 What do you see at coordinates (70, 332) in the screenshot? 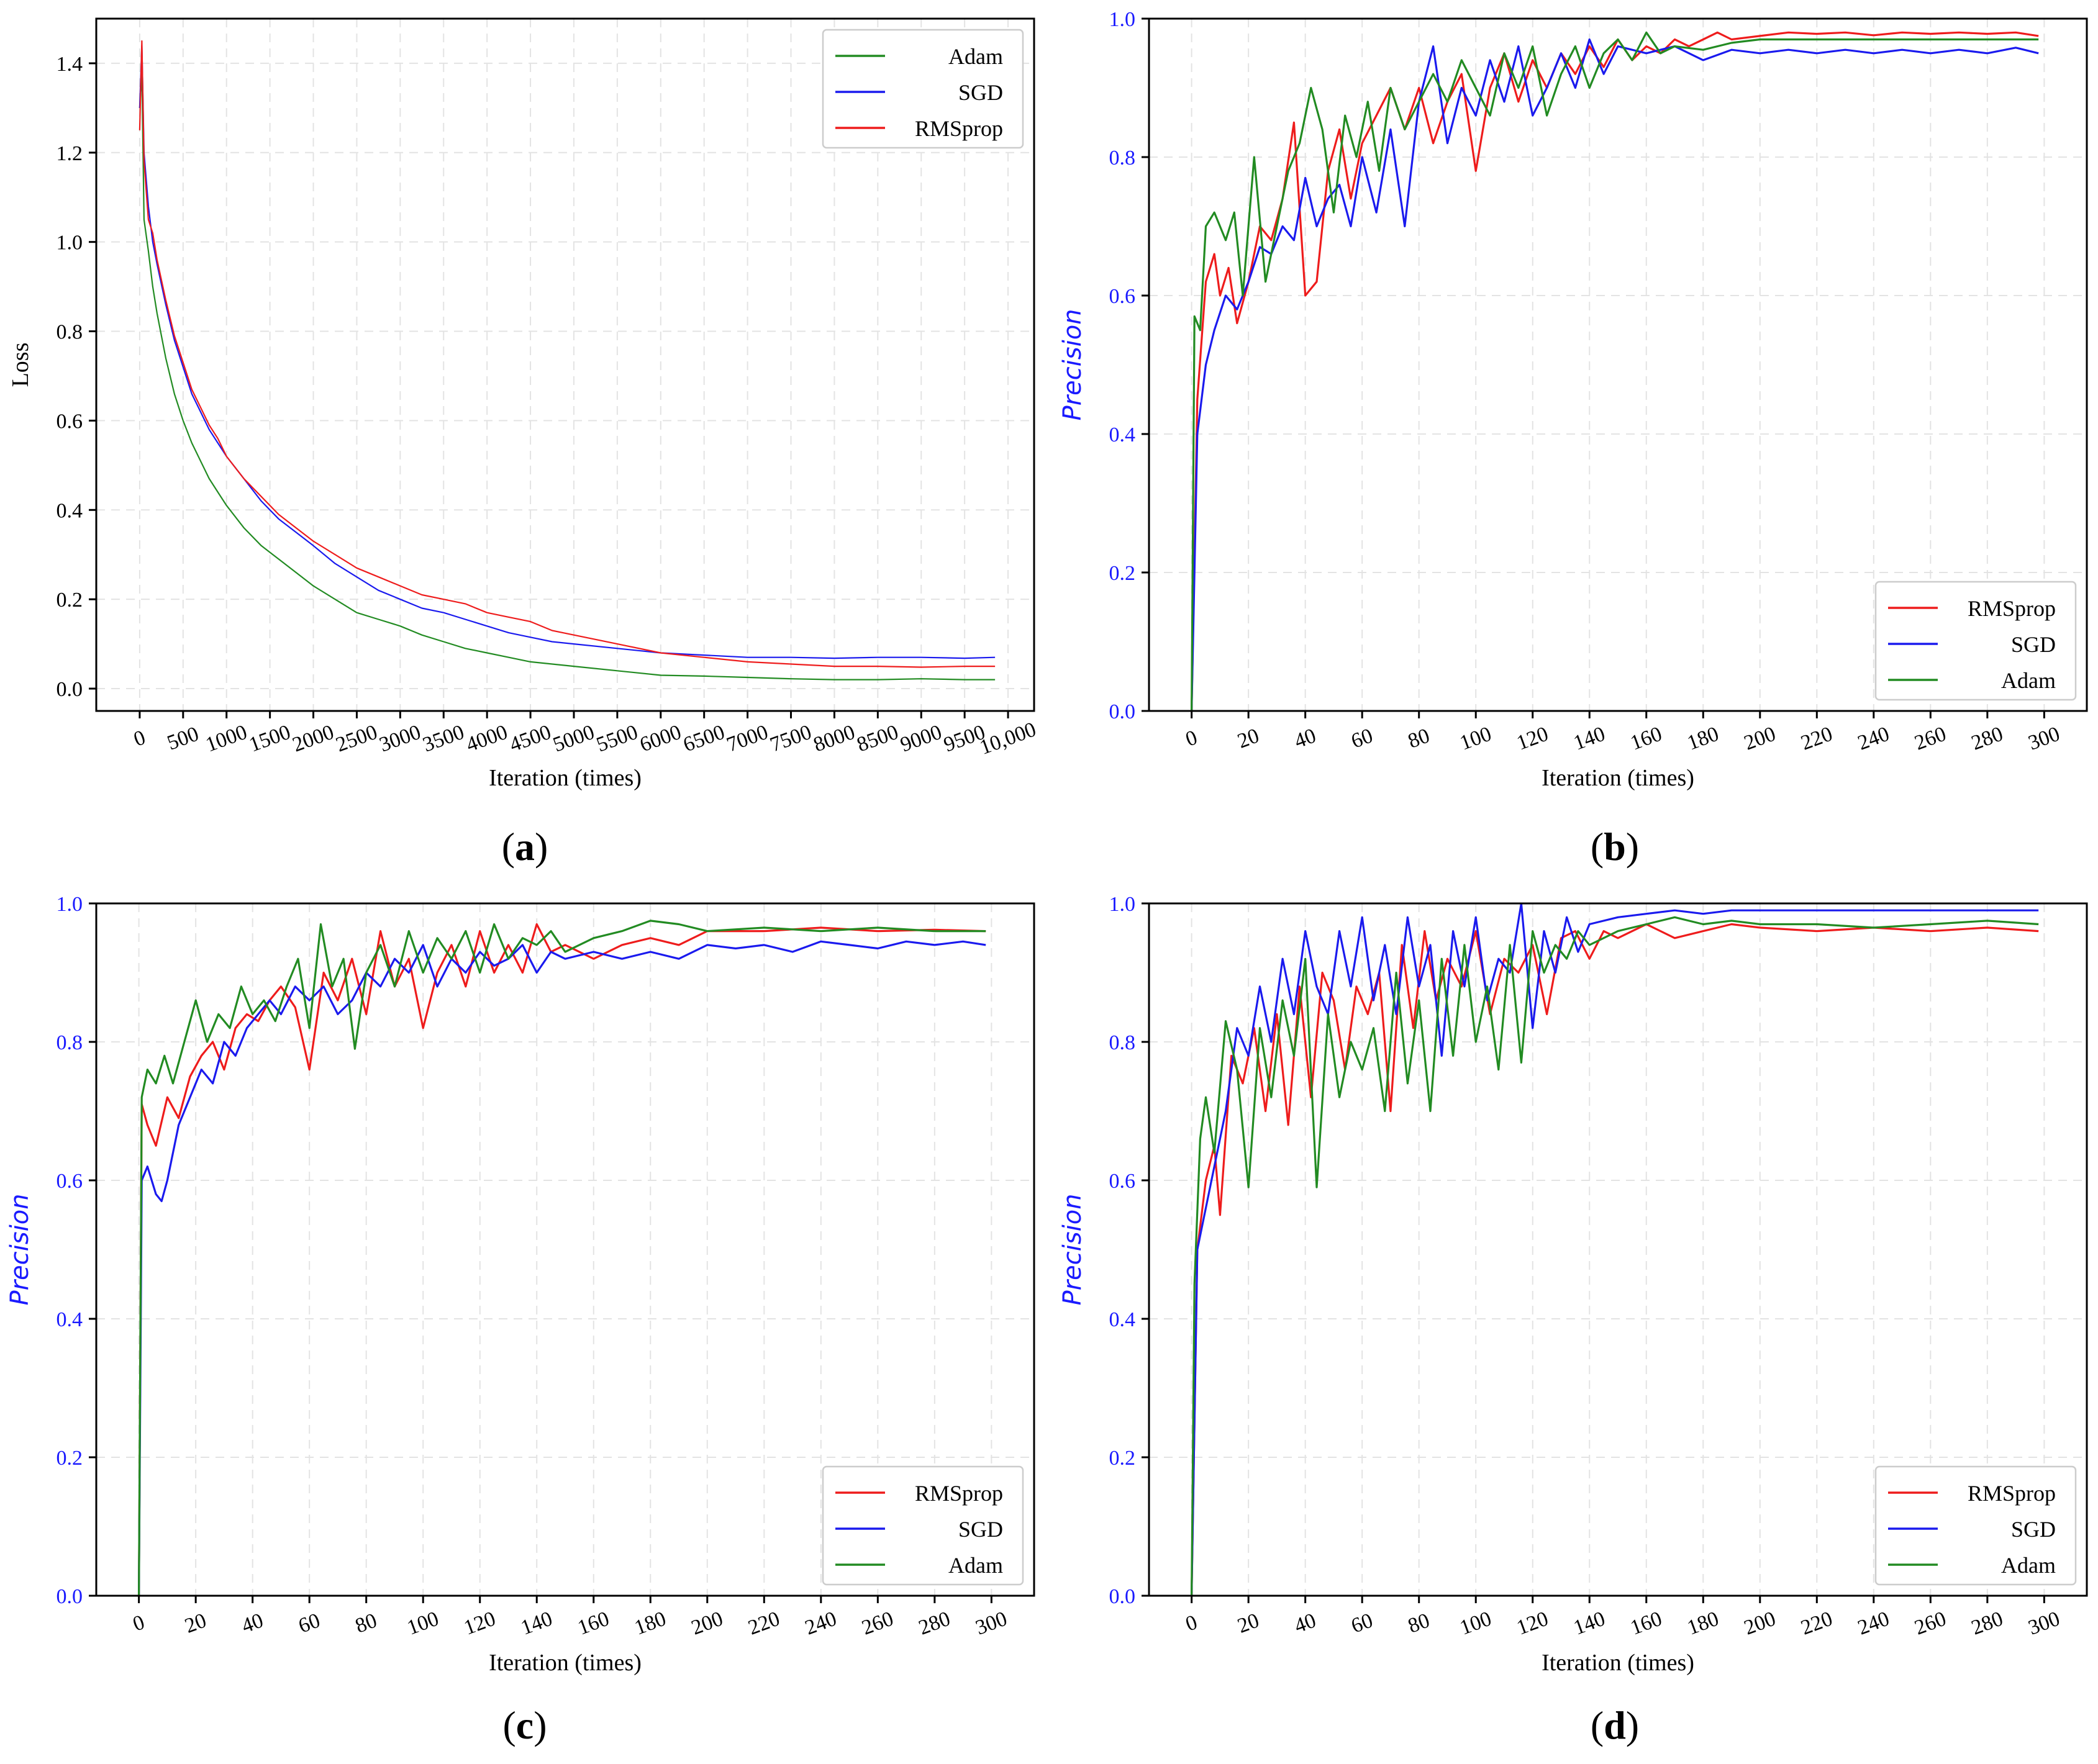
I see `panel-a-ytick-label-4: 0.8` at bounding box center [70, 332].